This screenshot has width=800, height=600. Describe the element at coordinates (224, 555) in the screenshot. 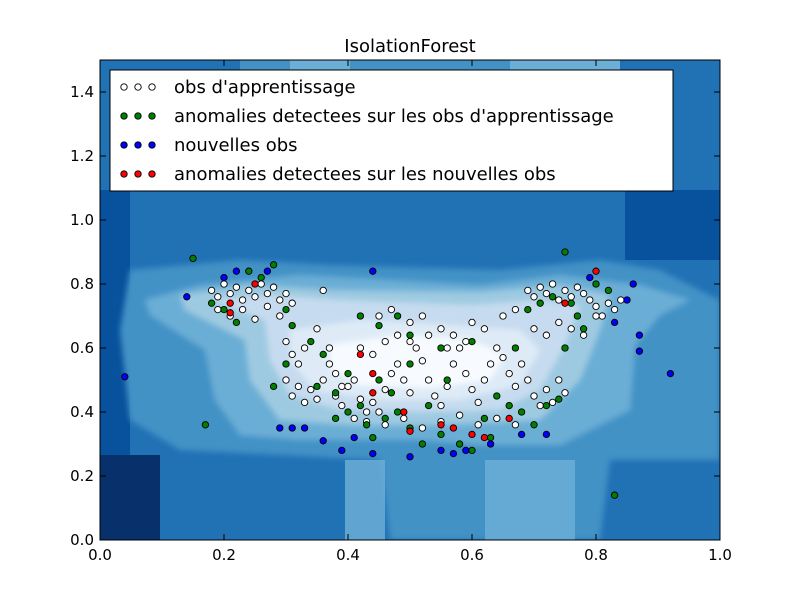

I see `x-tick-label-1: 0.2` at that location.